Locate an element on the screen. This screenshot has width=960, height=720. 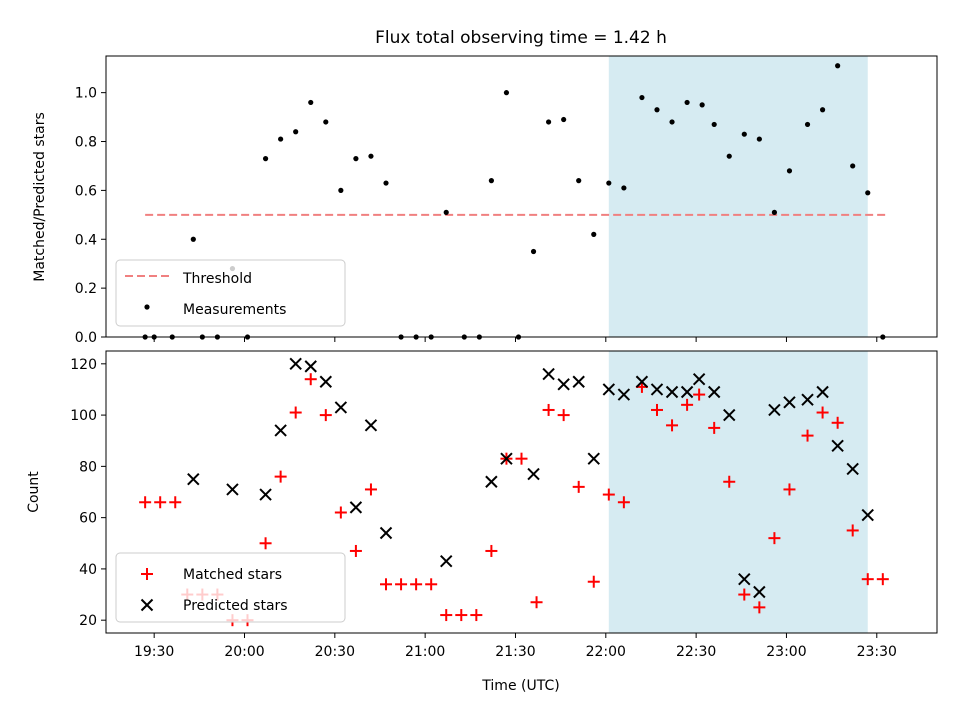
y-axis-label: Count is located at coordinates (34, 492).